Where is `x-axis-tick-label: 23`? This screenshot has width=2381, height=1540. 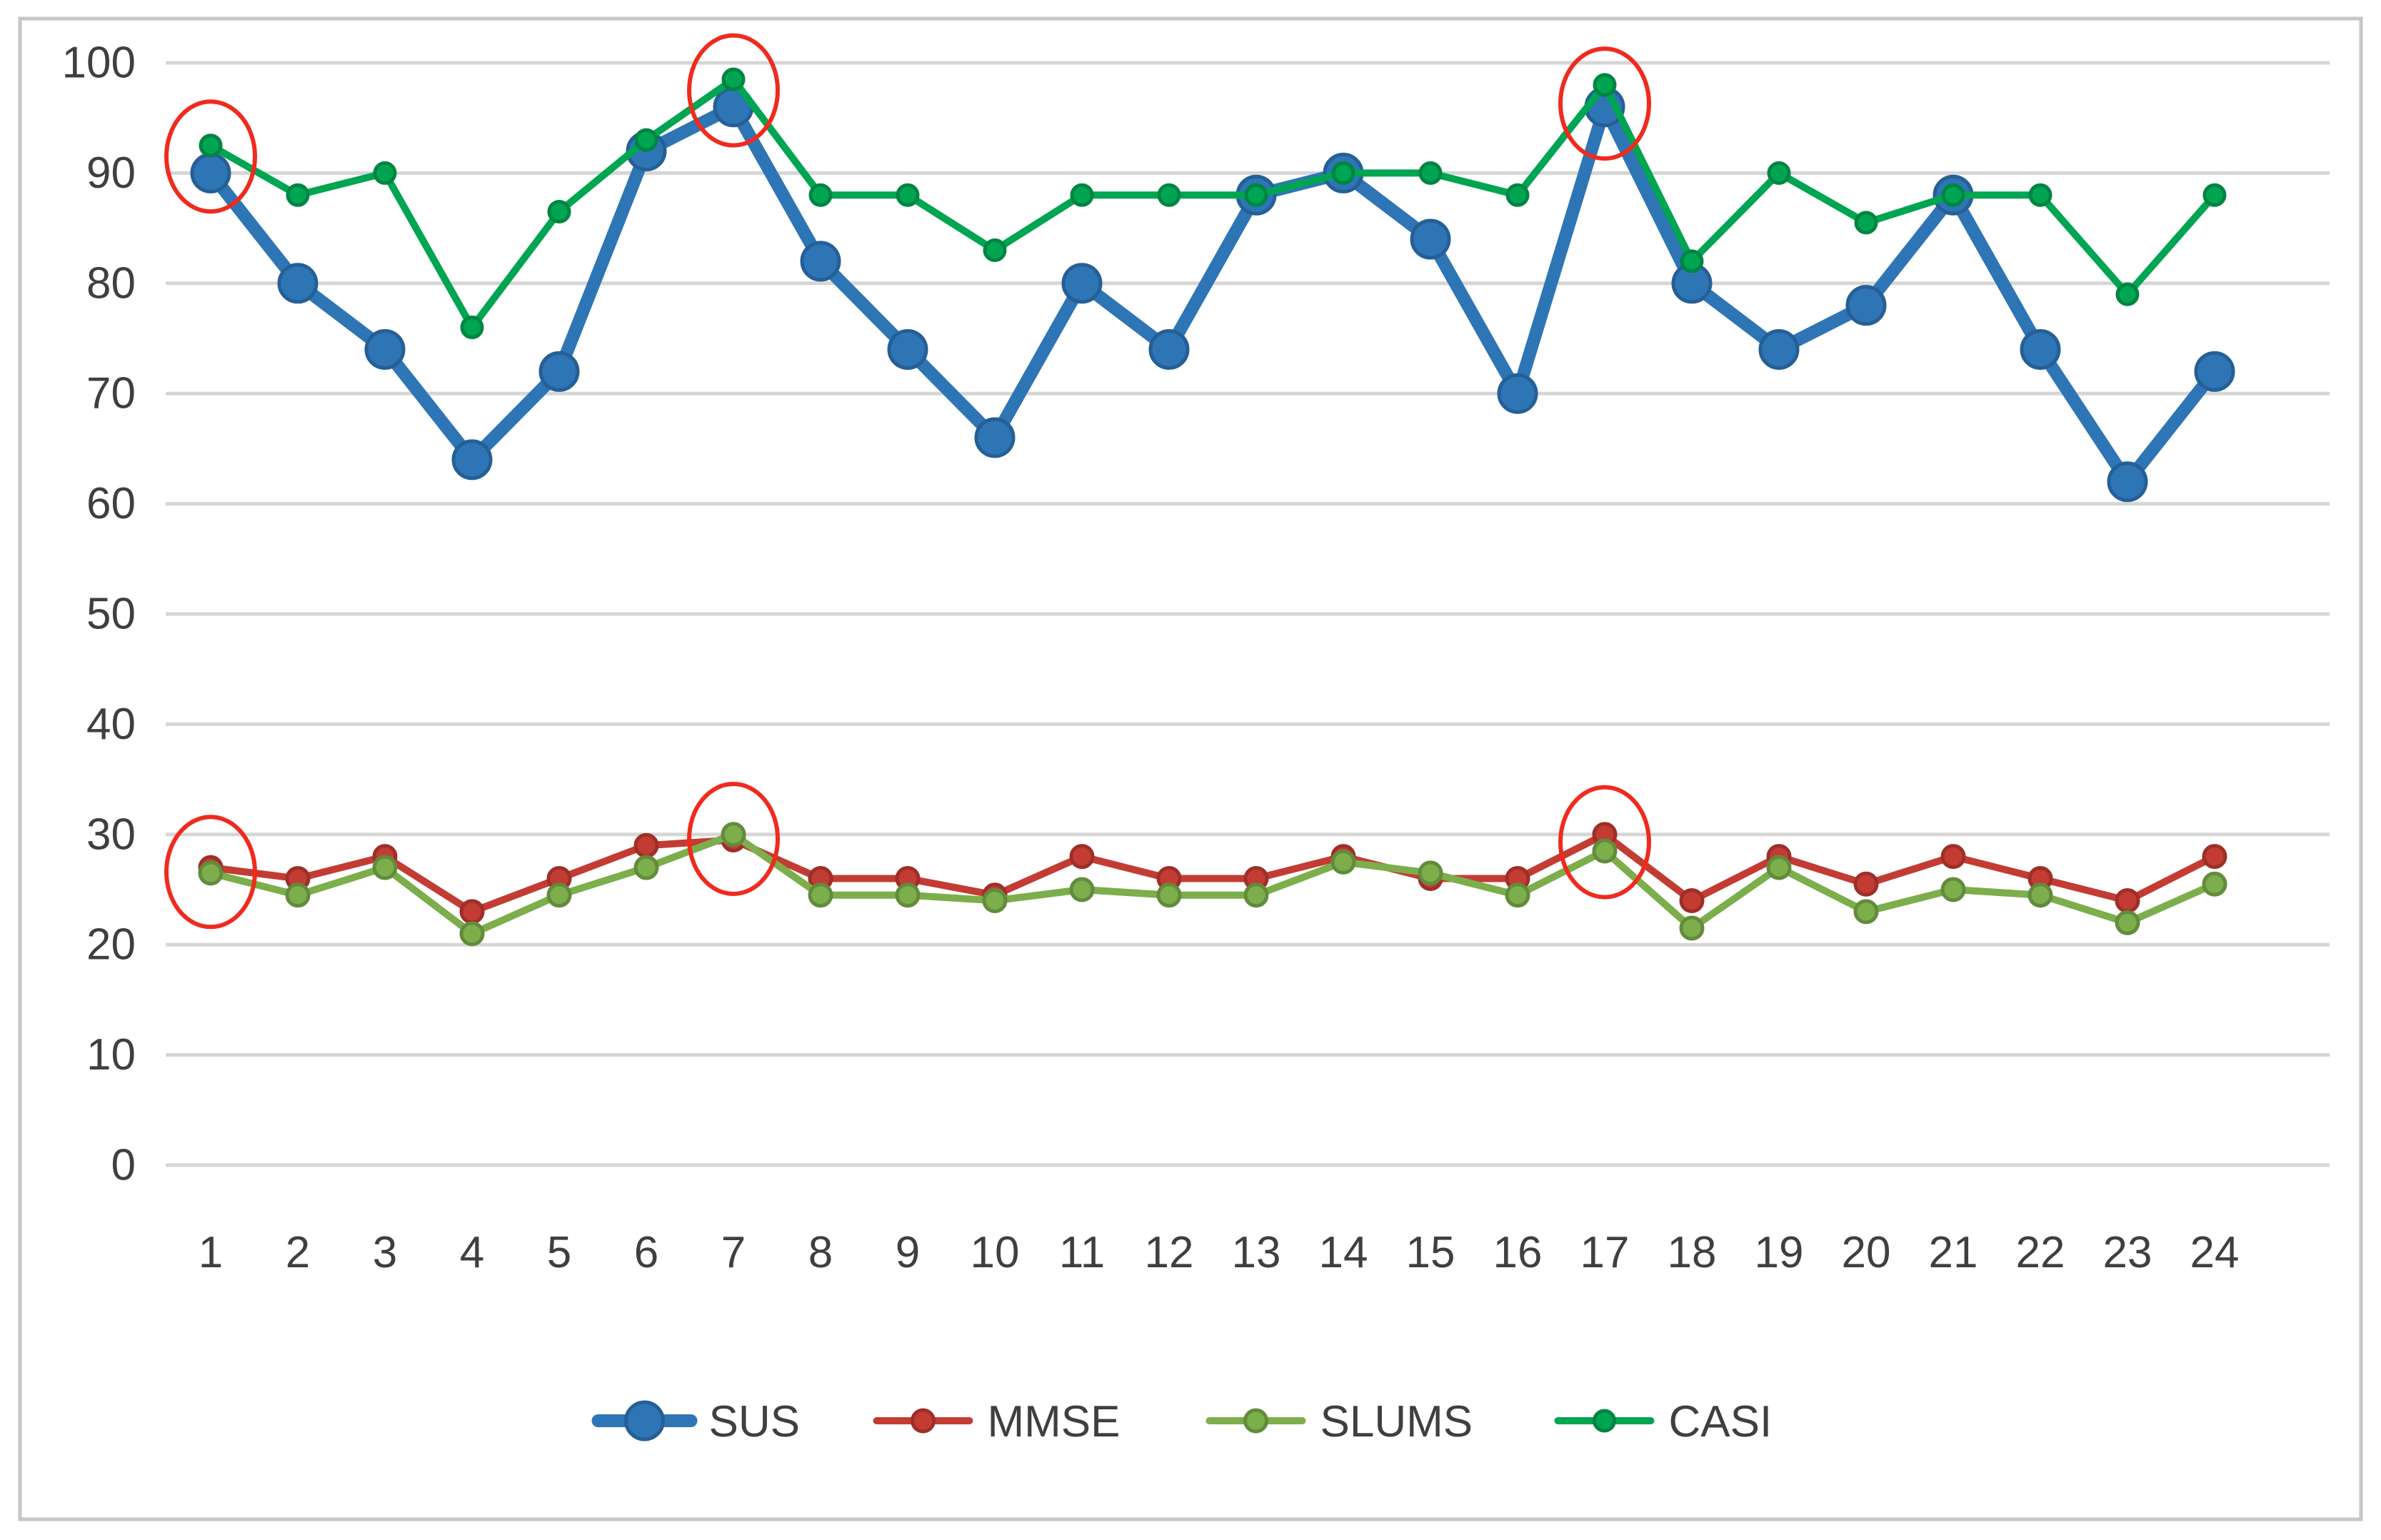
x-axis-tick-label: 23 is located at coordinates (2127, 1252).